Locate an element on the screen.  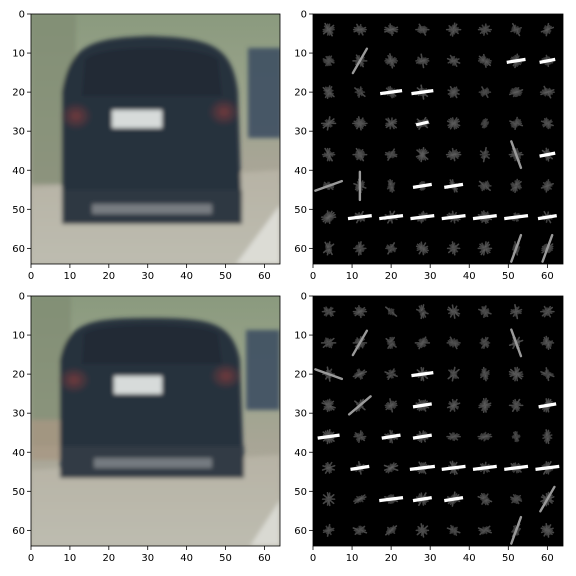
x-tick-label: 40 is located at coordinates (186, 558).